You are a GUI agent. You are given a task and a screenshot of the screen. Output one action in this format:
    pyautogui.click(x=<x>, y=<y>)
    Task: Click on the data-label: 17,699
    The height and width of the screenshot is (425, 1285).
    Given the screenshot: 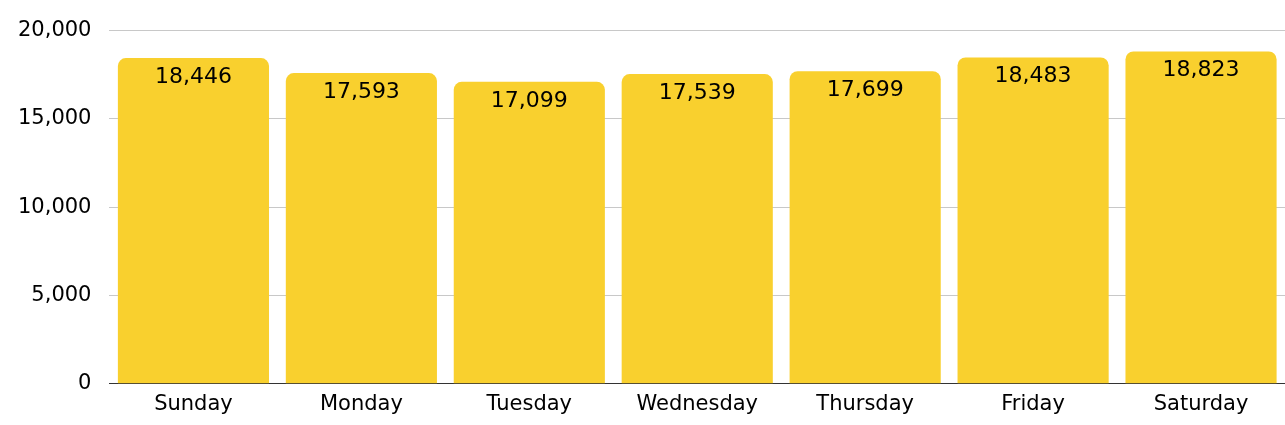 What is the action you would take?
    pyautogui.click(x=865, y=88)
    